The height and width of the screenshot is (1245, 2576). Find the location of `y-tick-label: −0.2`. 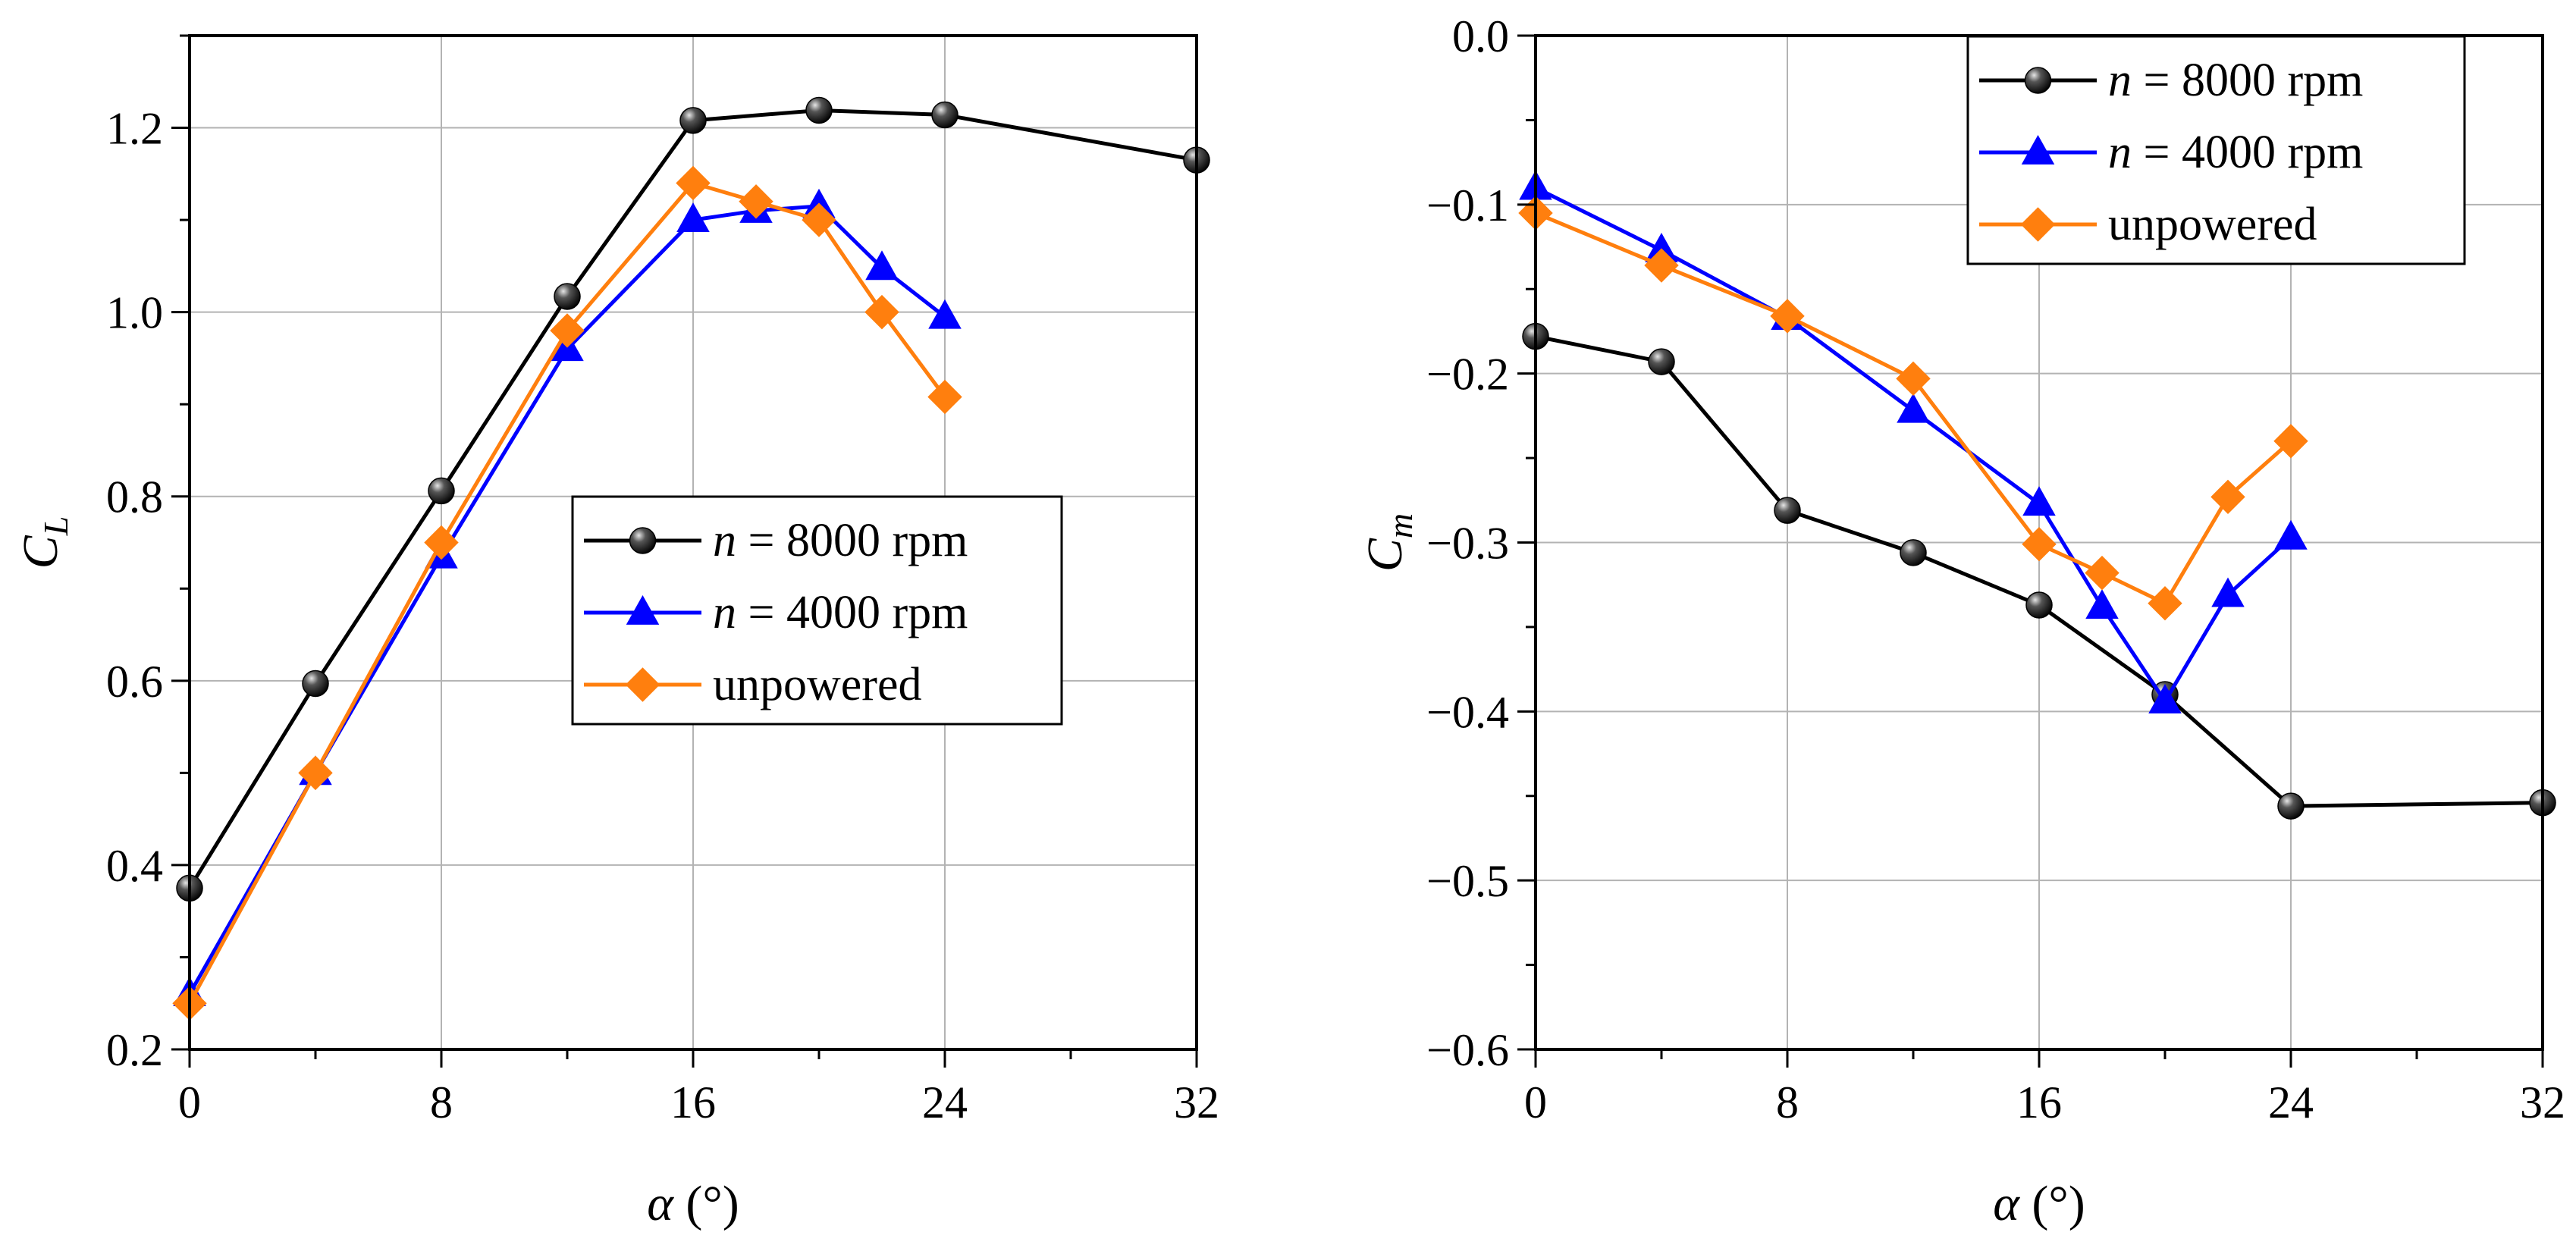

y-tick-label: −0.2 is located at coordinates (1467, 375).